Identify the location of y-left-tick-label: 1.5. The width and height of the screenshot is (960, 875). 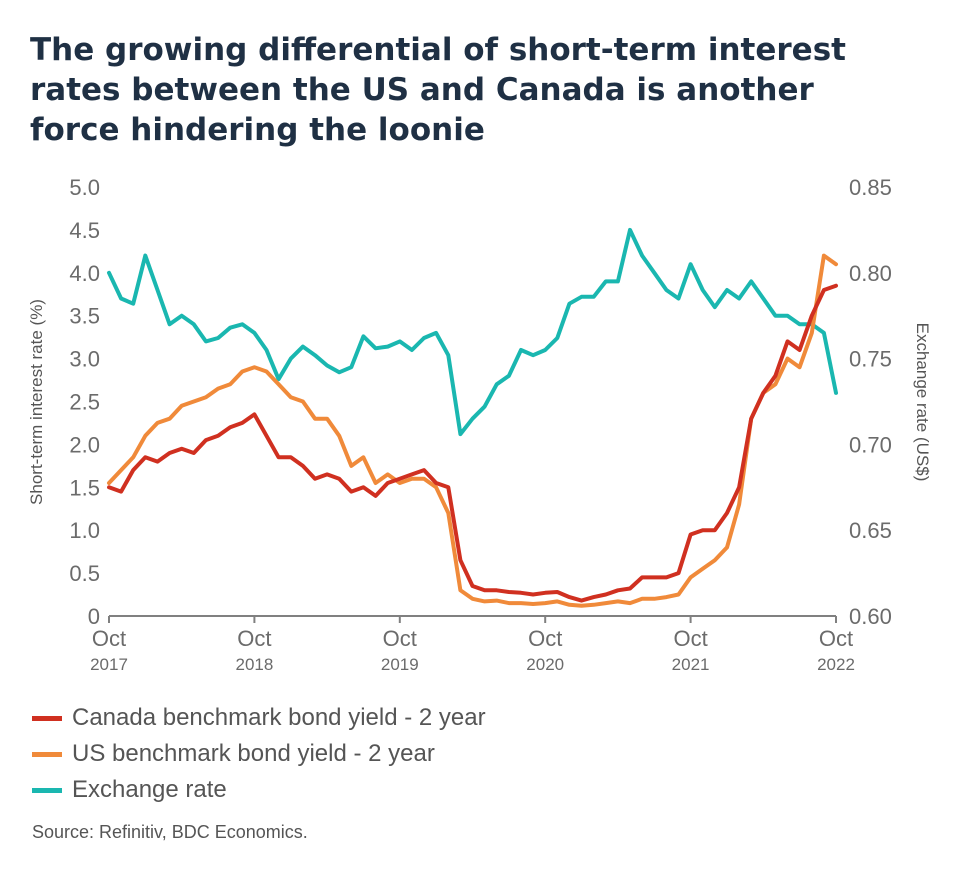
(84, 487).